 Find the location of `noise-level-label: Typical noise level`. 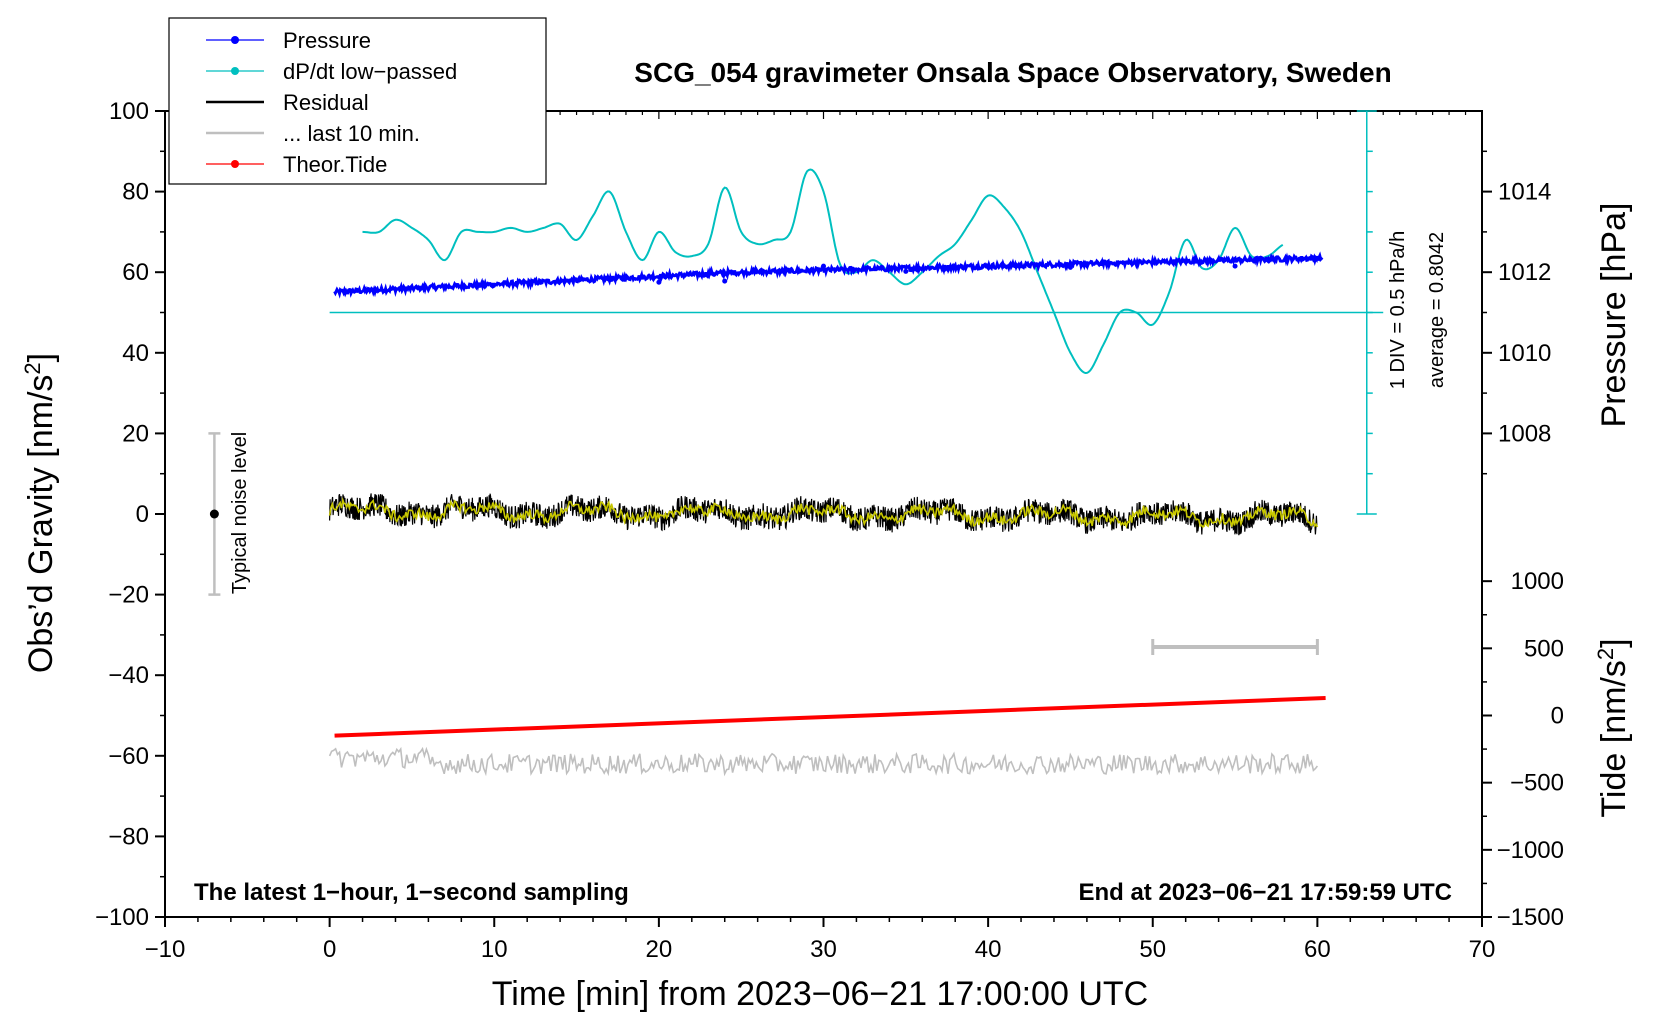

noise-level-label: Typical noise level is located at coordinates (240, 513).